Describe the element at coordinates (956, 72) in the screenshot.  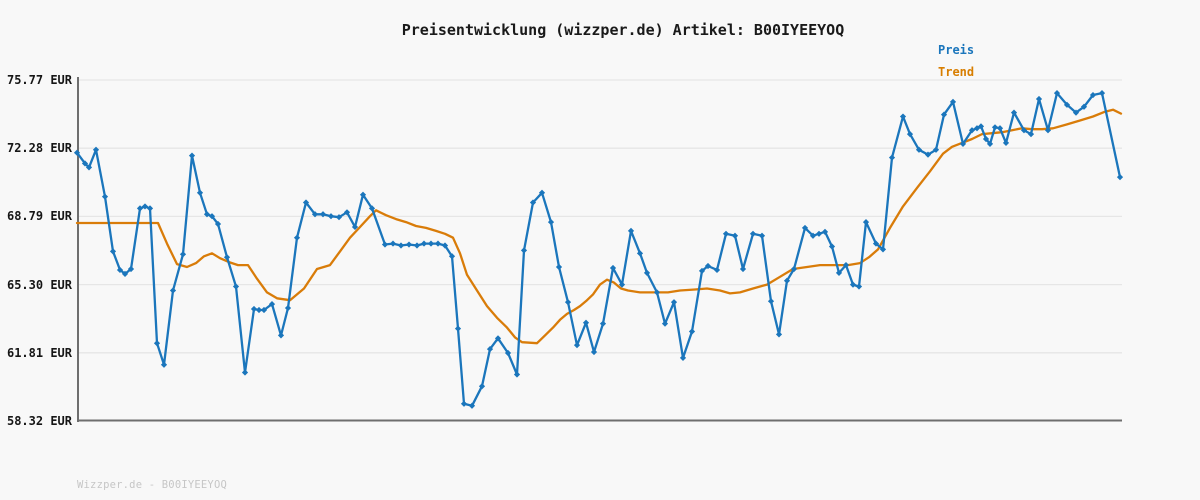
I see `legend-trend-label: Trend` at that location.